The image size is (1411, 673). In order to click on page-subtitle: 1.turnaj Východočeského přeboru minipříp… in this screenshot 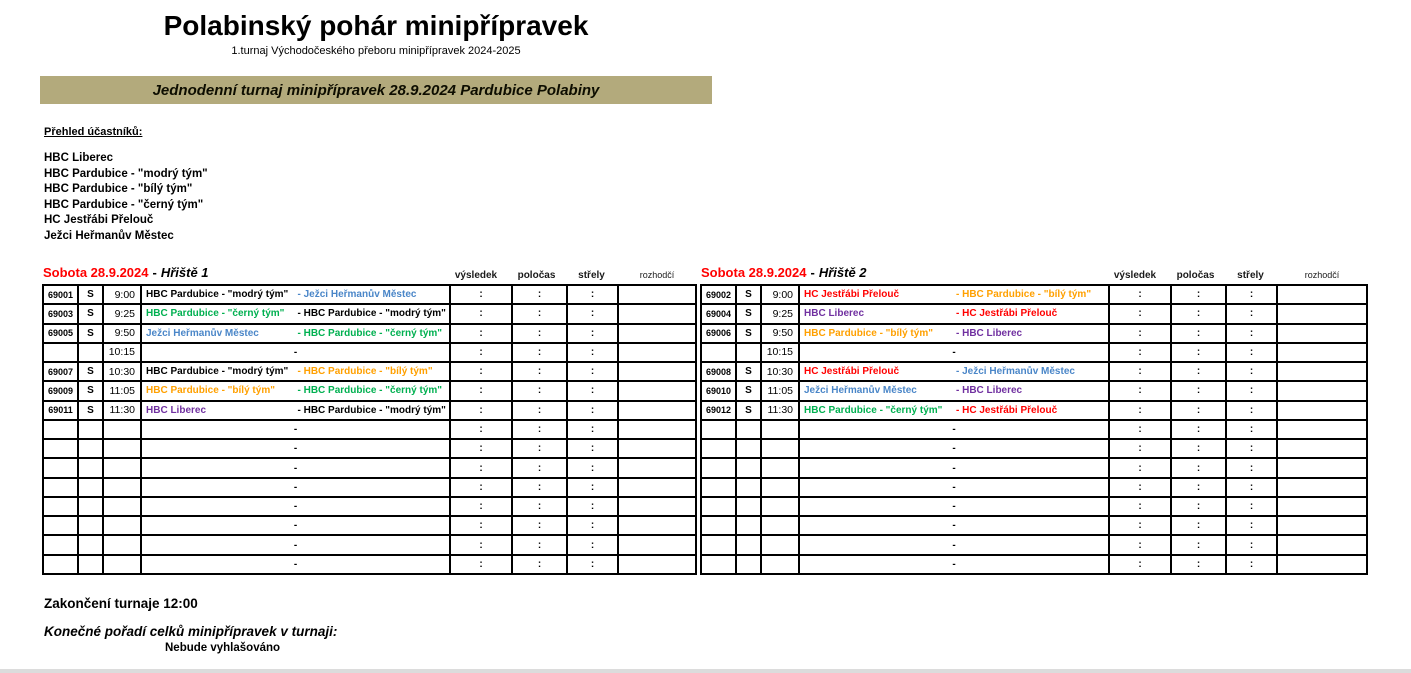, I will do `click(376, 51)`.